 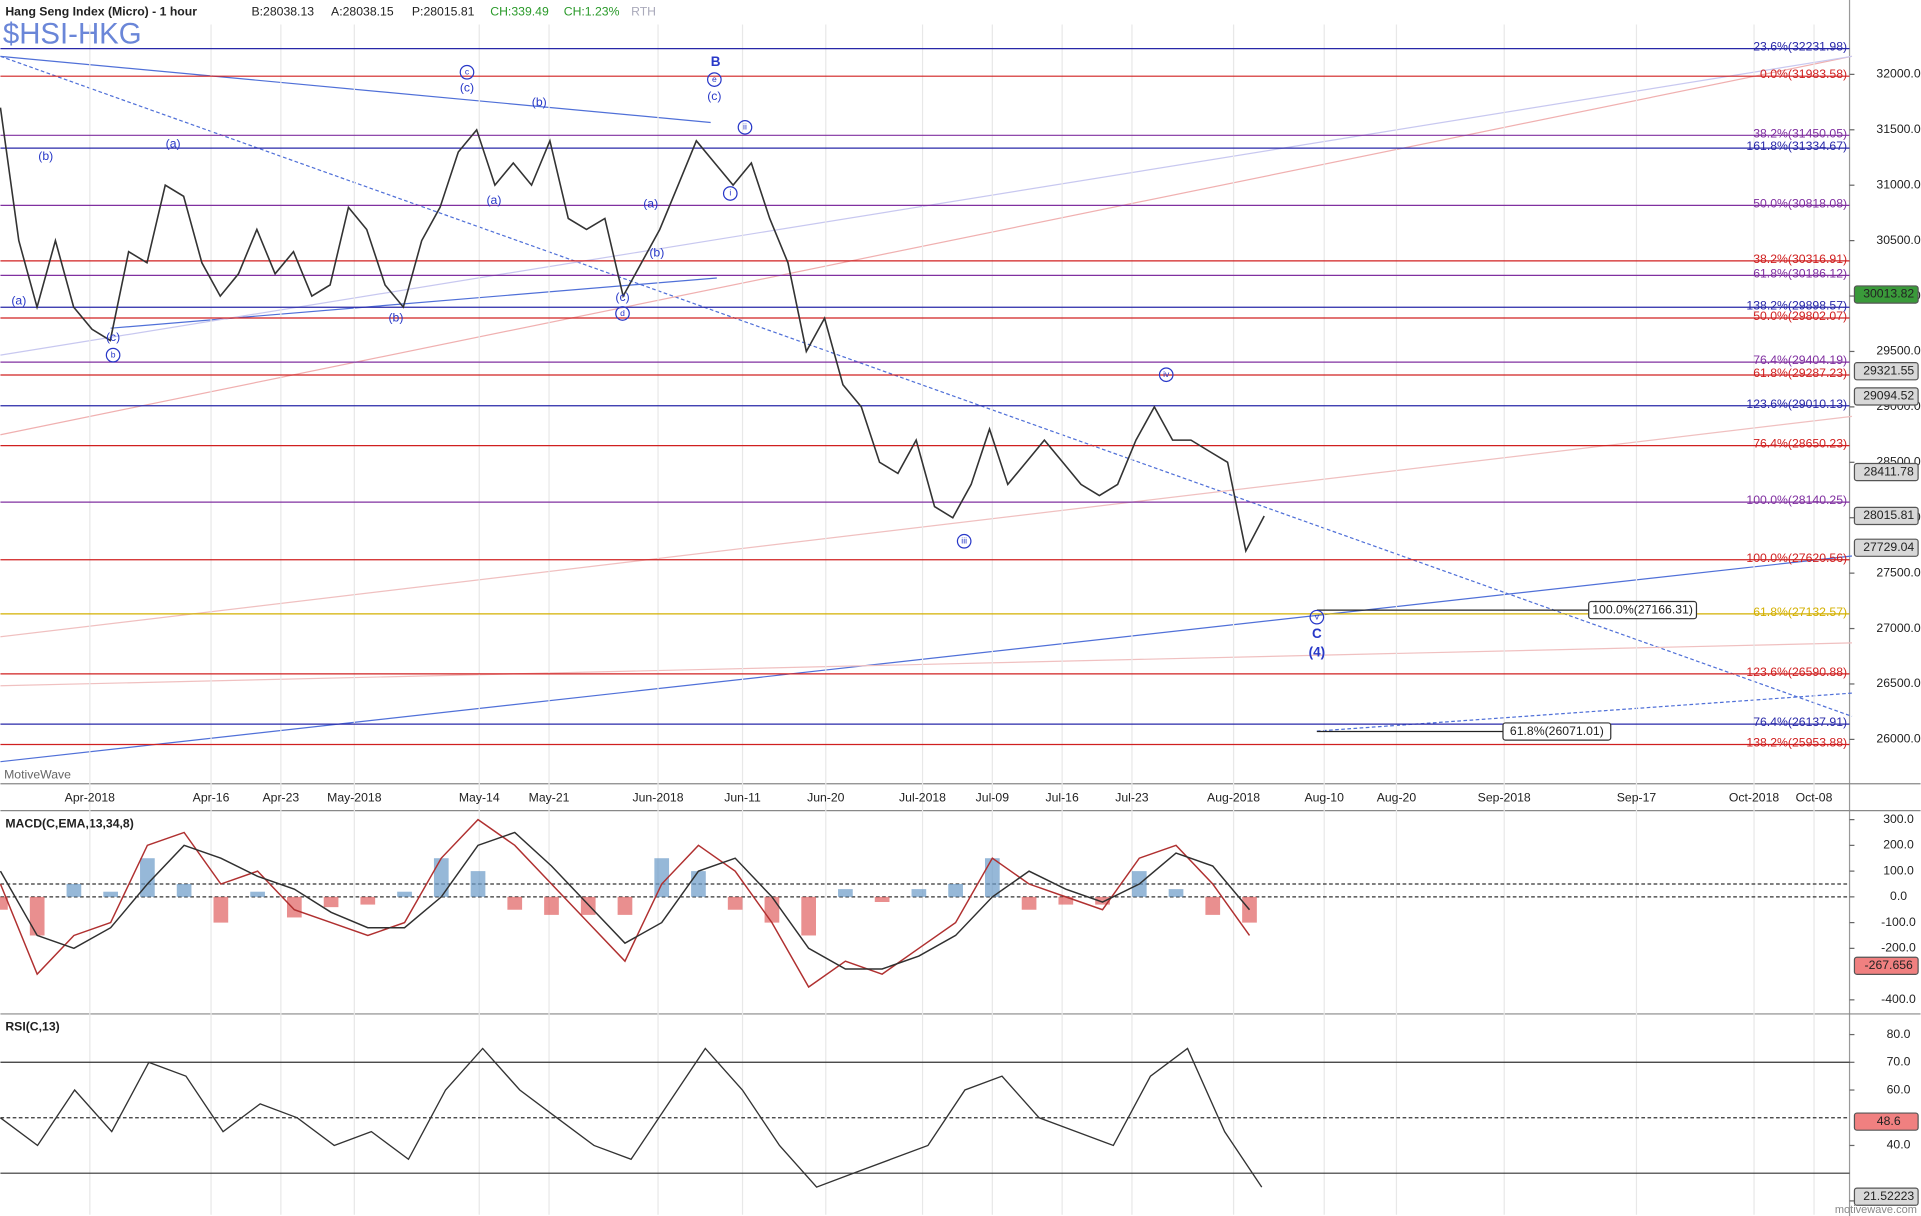 What do you see at coordinates (479, 798) in the screenshot?
I see `x-tick-label: May-14` at bounding box center [479, 798].